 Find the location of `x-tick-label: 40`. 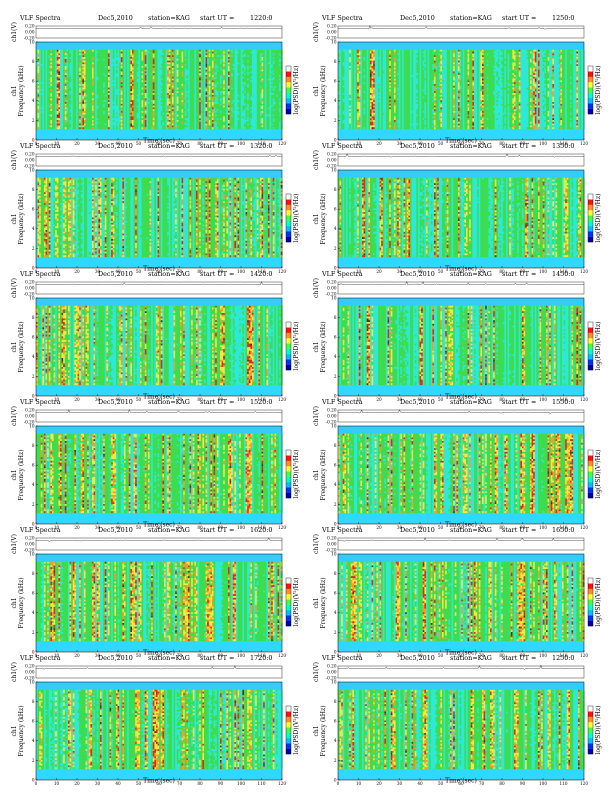

x-tick-label: 40 is located at coordinates (420, 783).